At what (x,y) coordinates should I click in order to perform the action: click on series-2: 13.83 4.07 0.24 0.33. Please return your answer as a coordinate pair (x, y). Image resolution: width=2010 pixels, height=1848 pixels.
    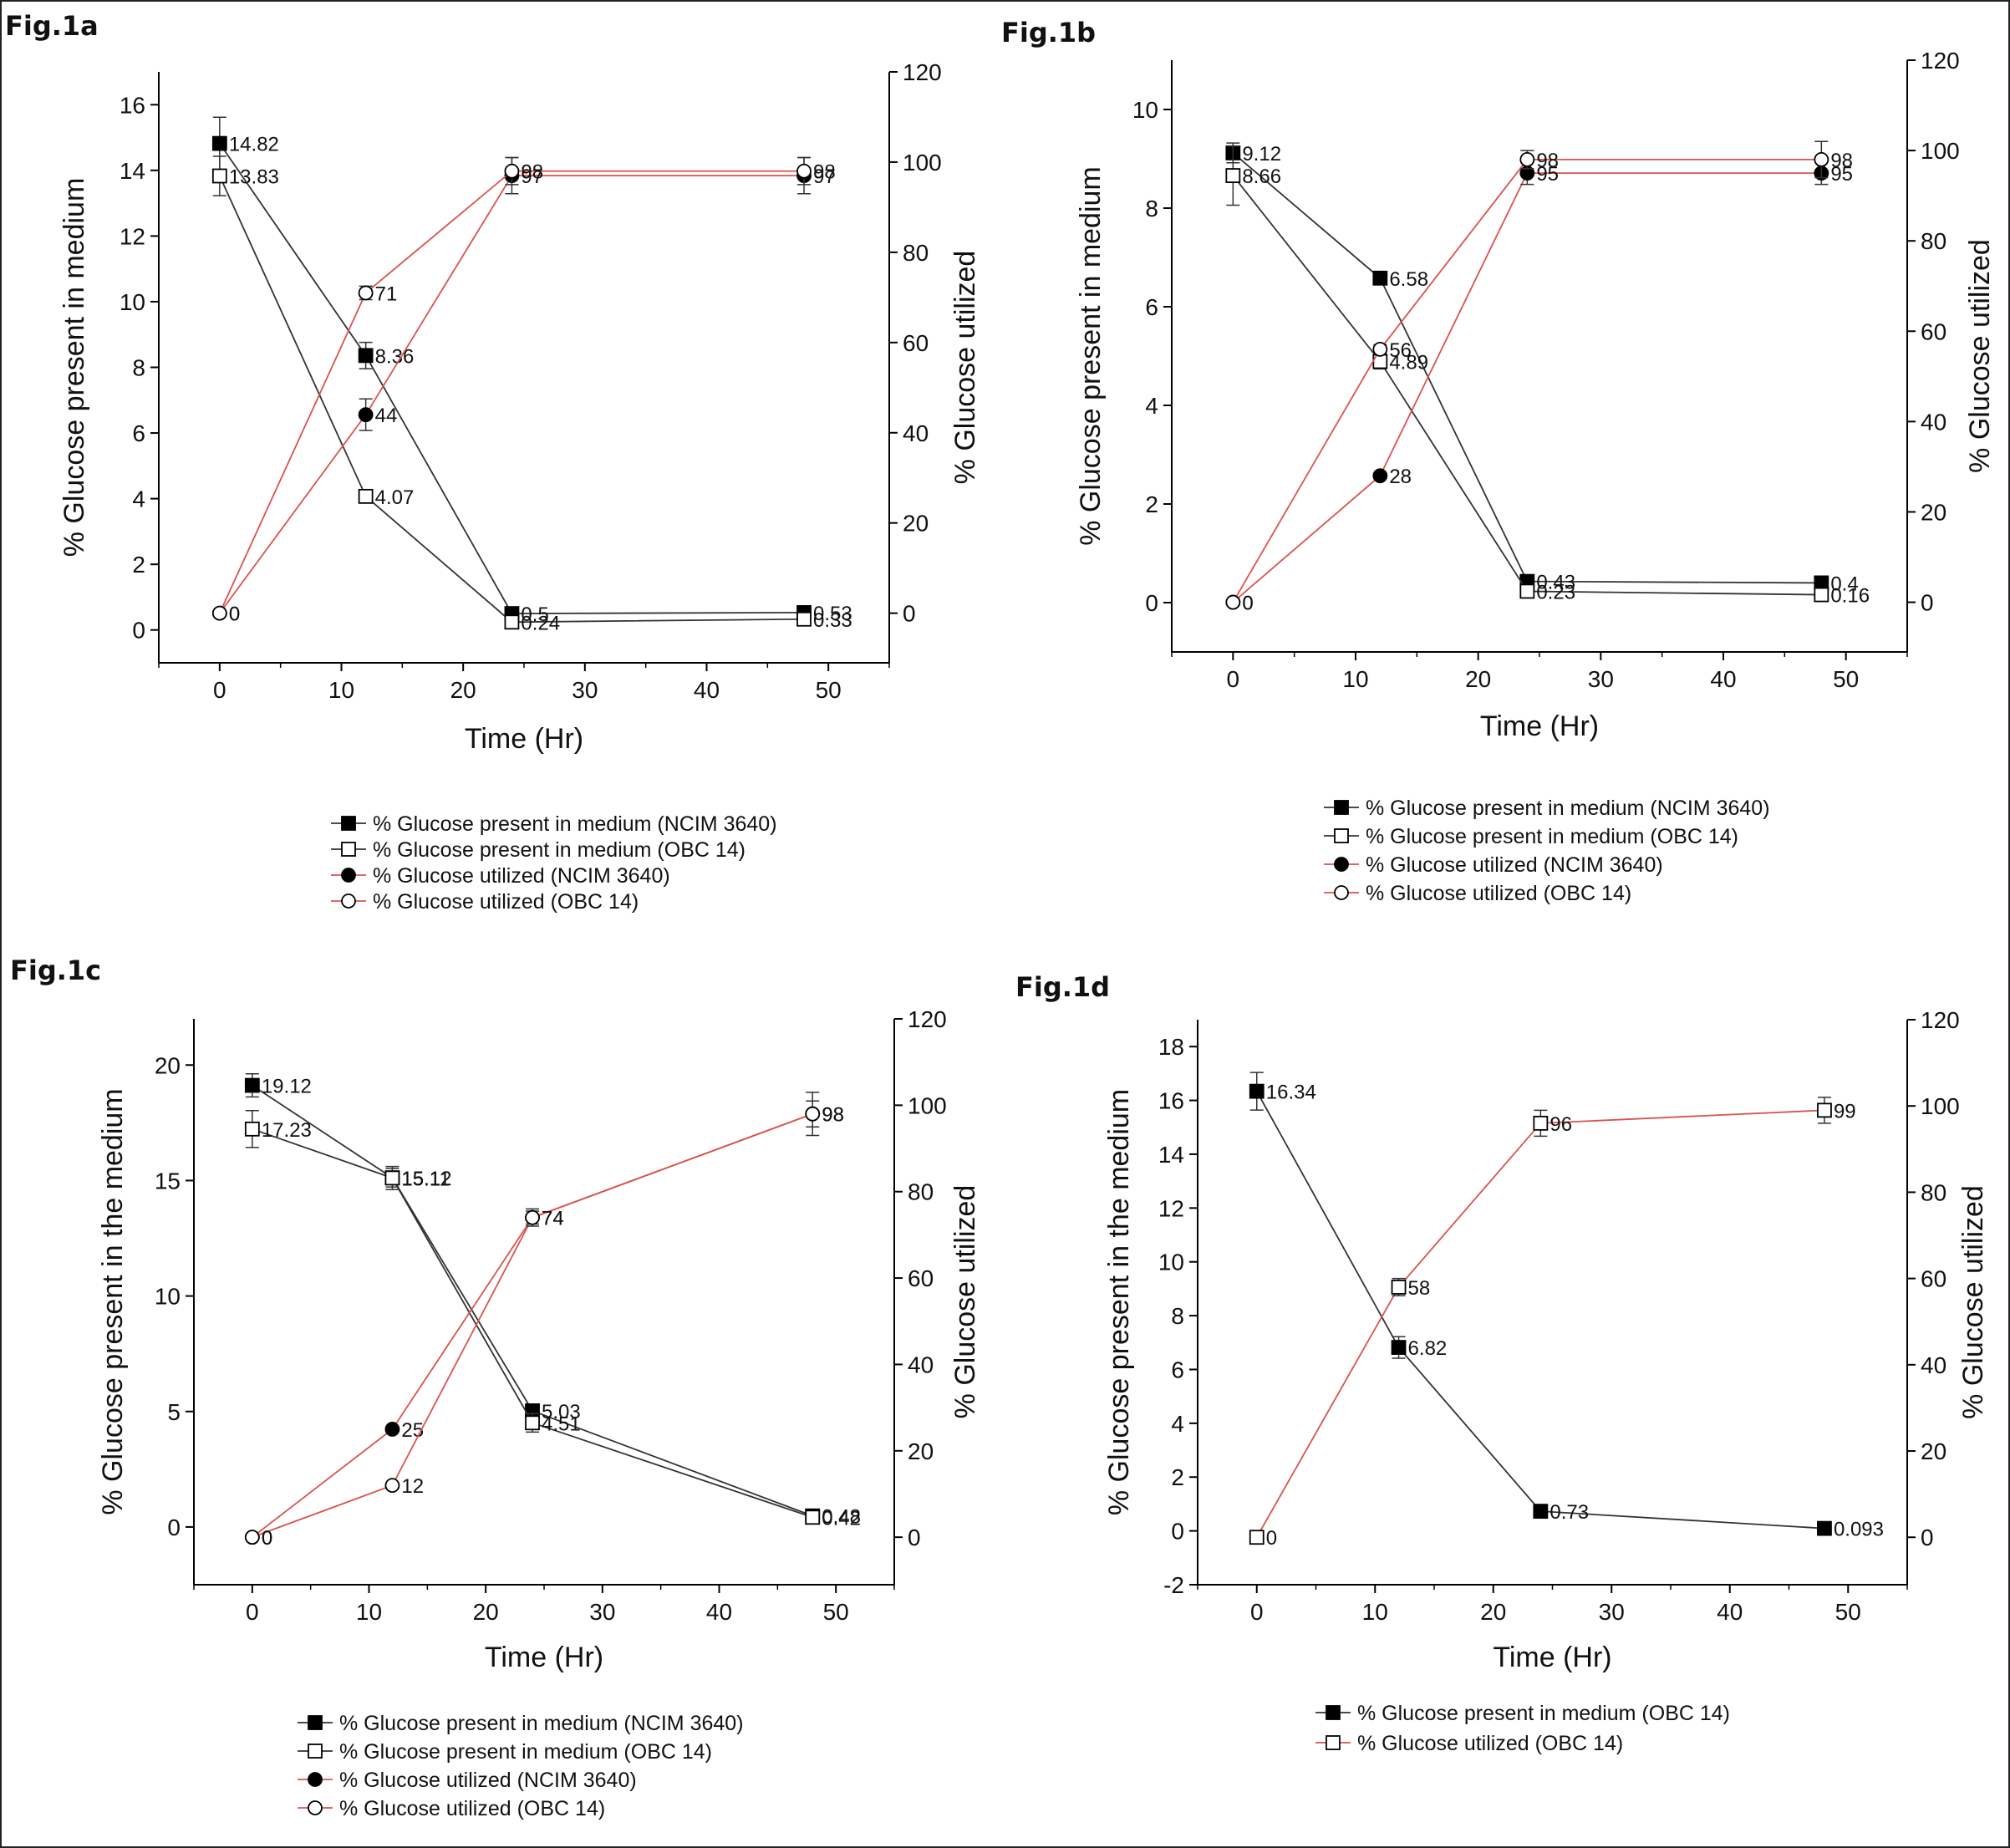
    Looking at the image, I should click on (531, 394).